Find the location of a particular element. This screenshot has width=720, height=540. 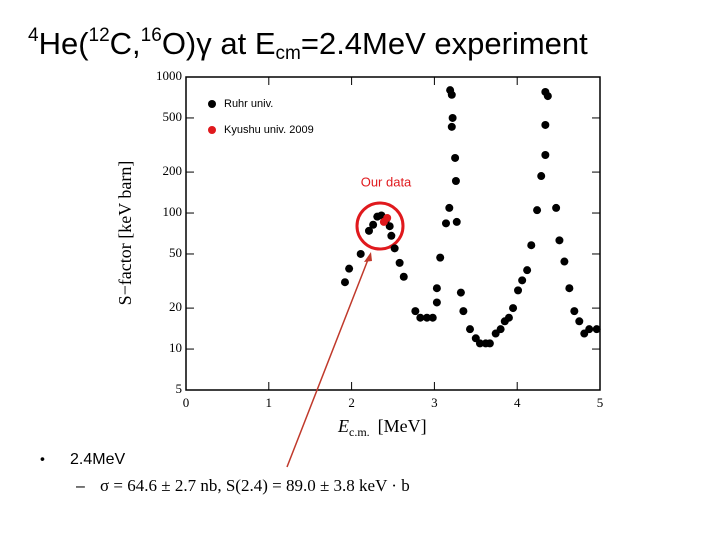

bullet-text: 2.4MeV is located at coordinates (97, 459).